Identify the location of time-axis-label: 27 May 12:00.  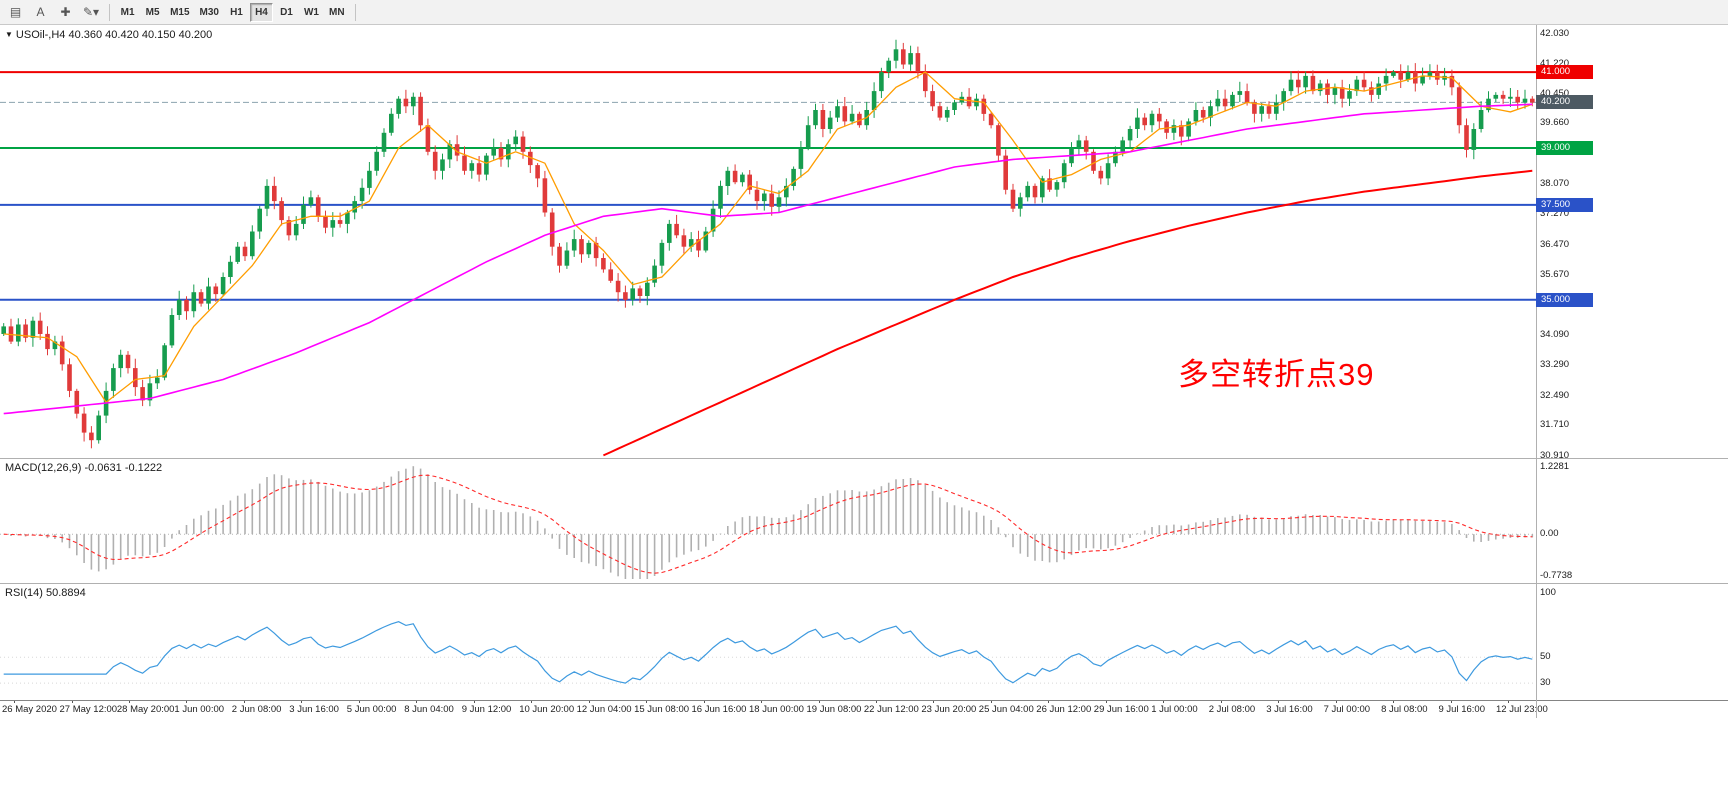
(88, 709).